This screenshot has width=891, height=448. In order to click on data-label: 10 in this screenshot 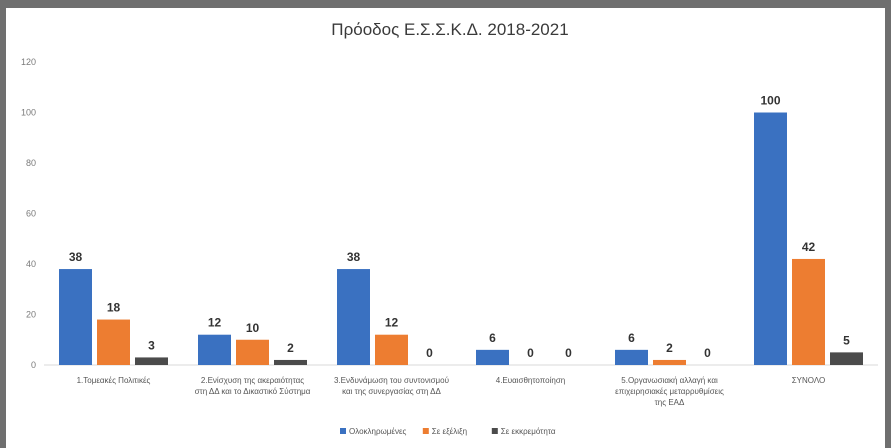, I will do `click(253, 328)`.